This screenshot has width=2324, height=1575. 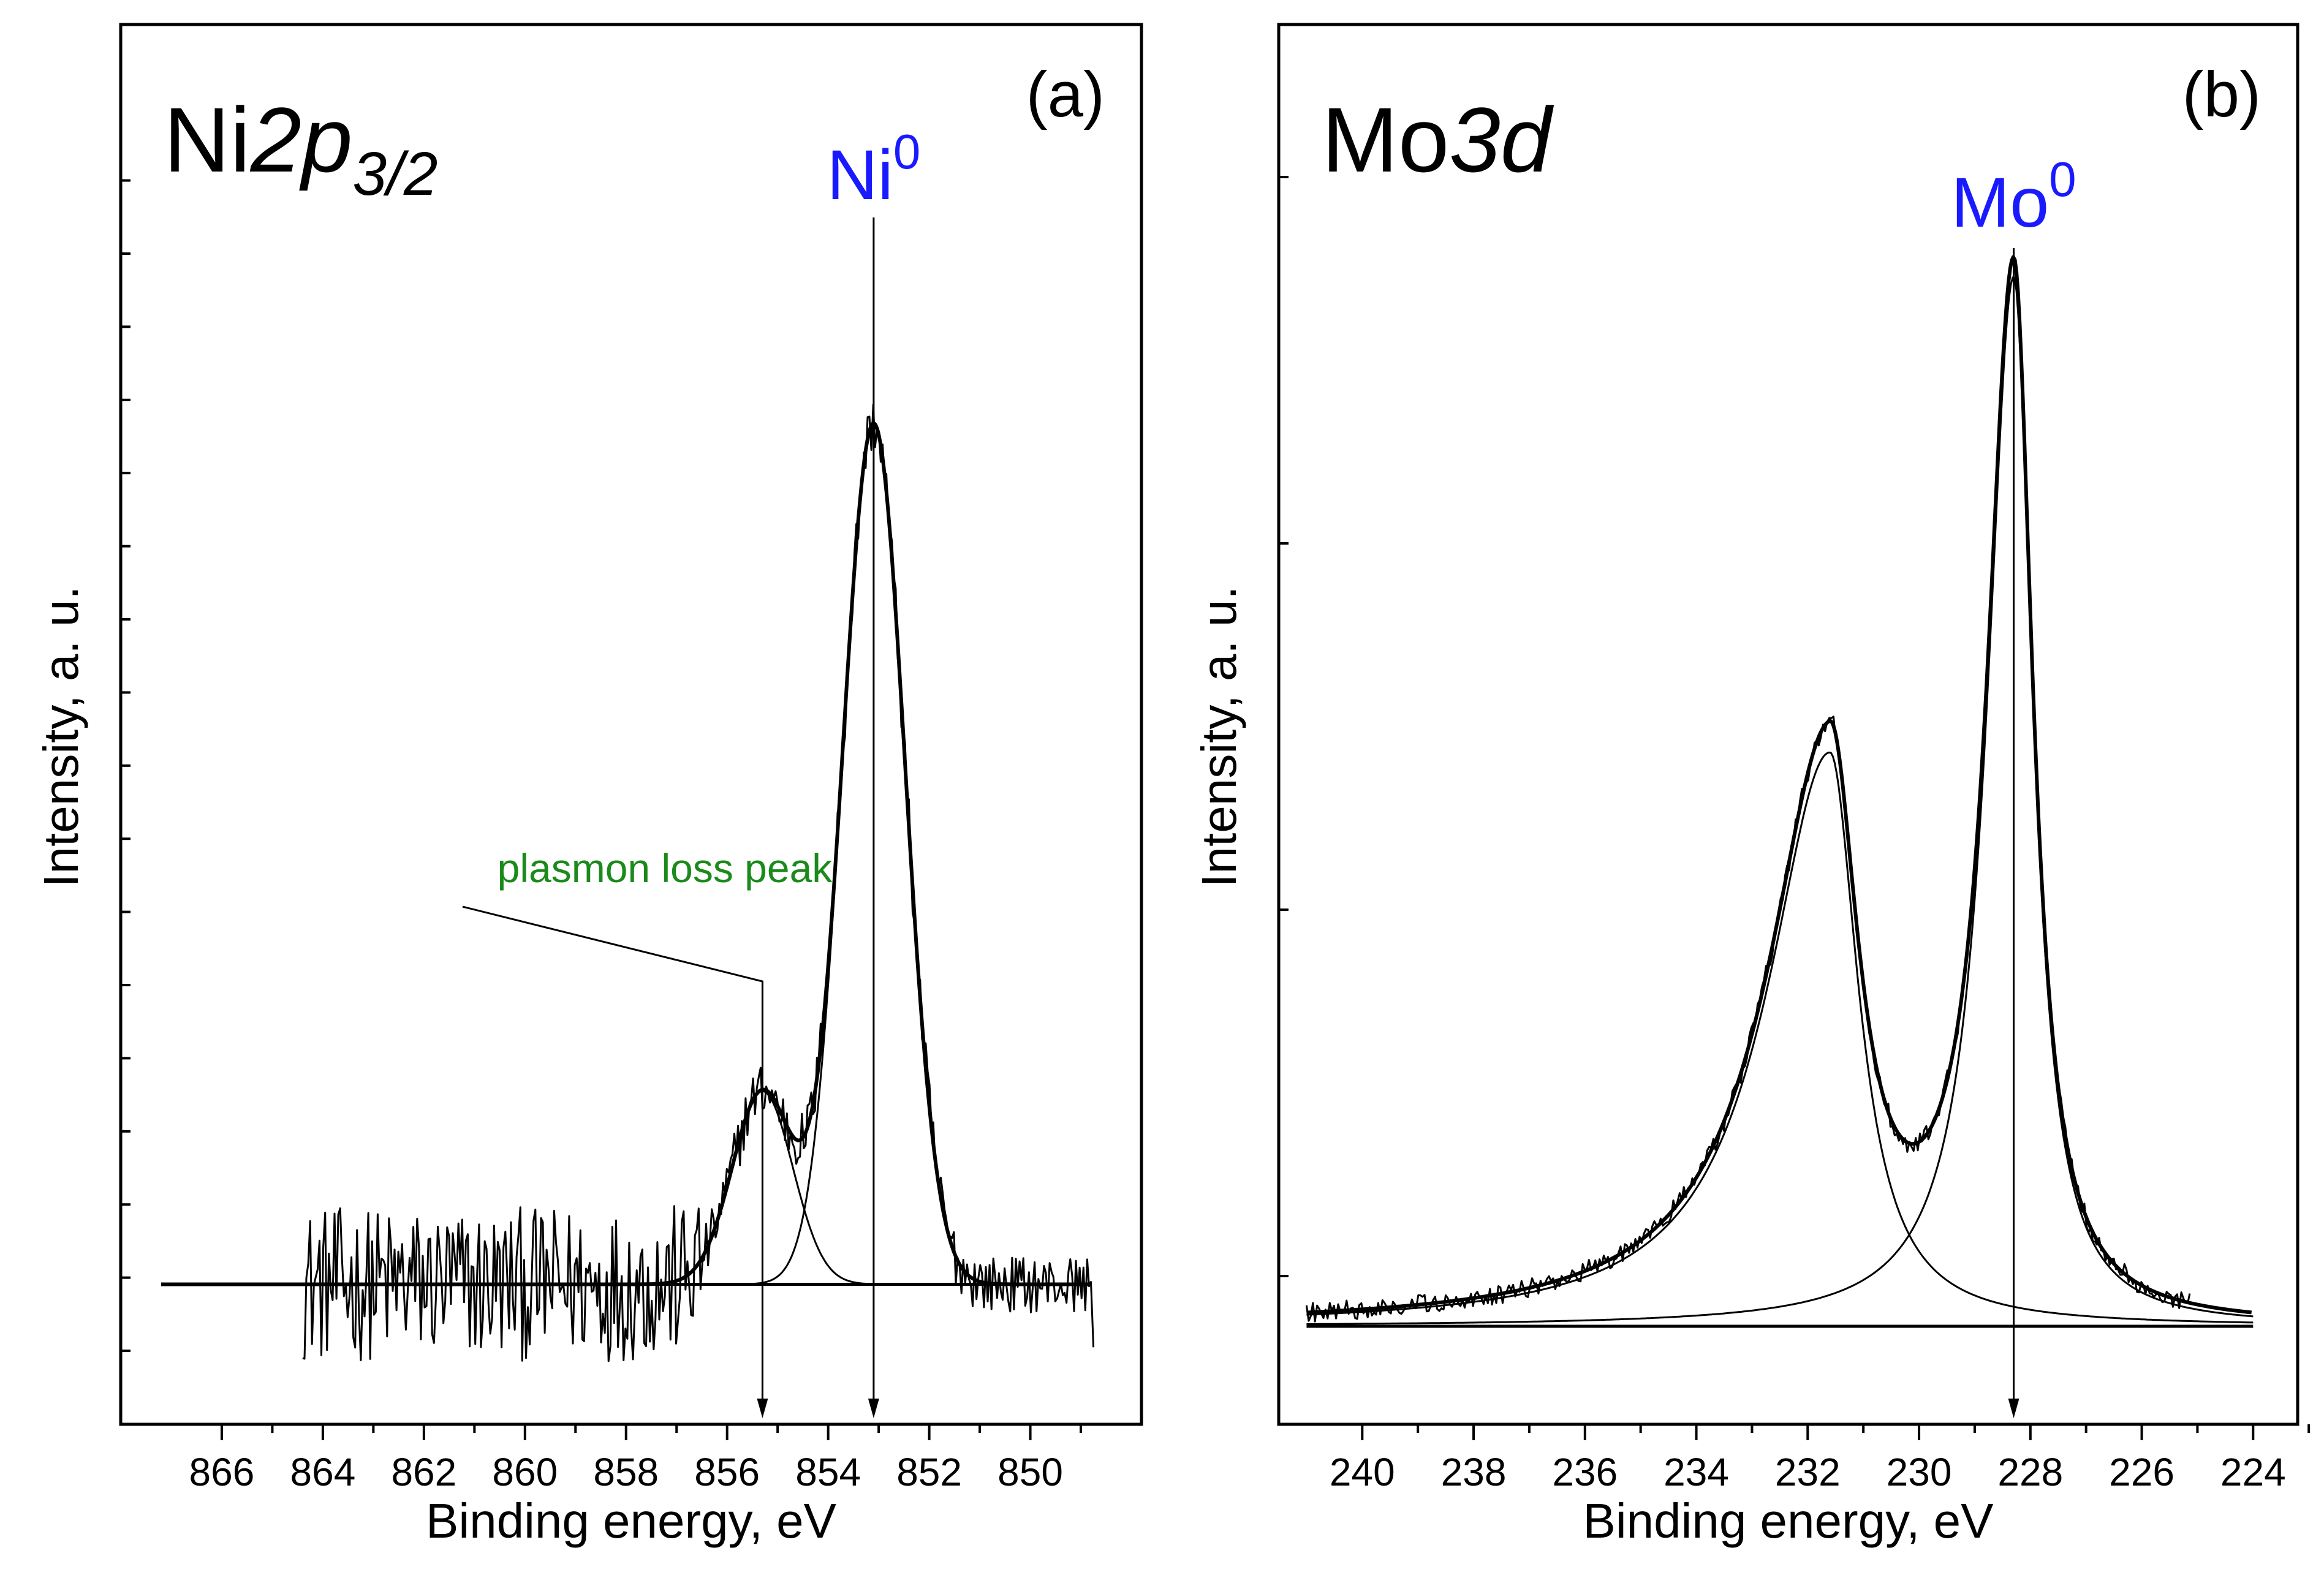 What do you see at coordinates (828, 1472) in the screenshot?
I see `x-tick-label: 854` at bounding box center [828, 1472].